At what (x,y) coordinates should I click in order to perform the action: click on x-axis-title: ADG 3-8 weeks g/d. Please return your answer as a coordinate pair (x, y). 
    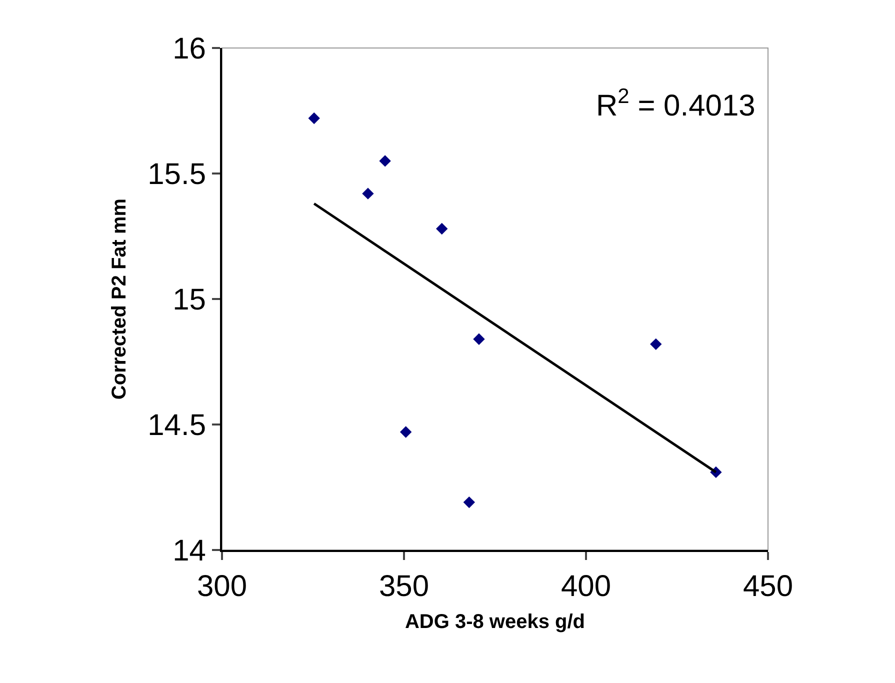
    Looking at the image, I should click on (495, 622).